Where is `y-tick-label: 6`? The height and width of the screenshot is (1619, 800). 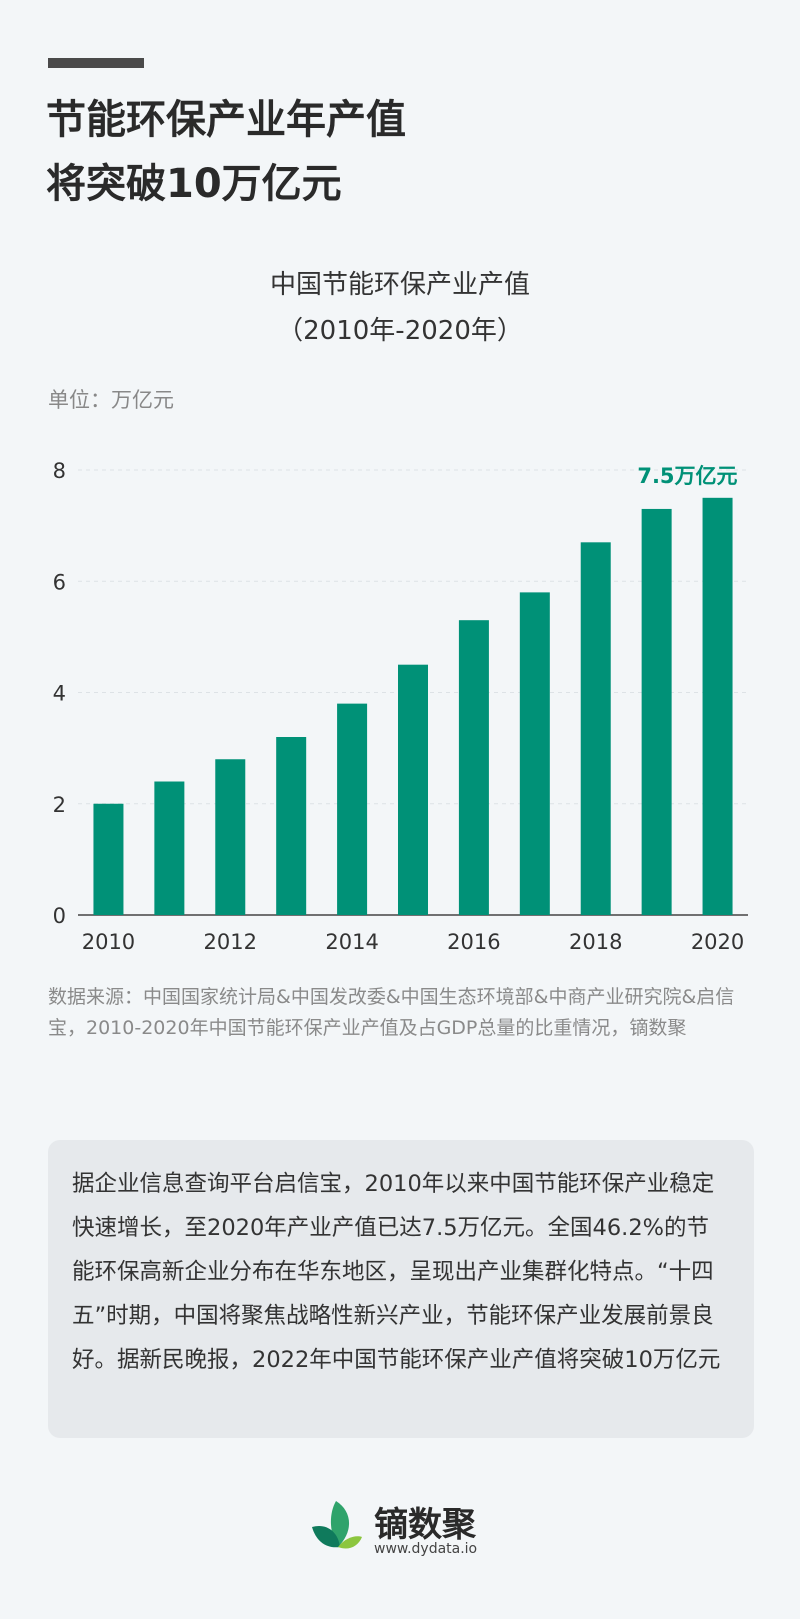
y-tick-label: 6 is located at coordinates (59, 582).